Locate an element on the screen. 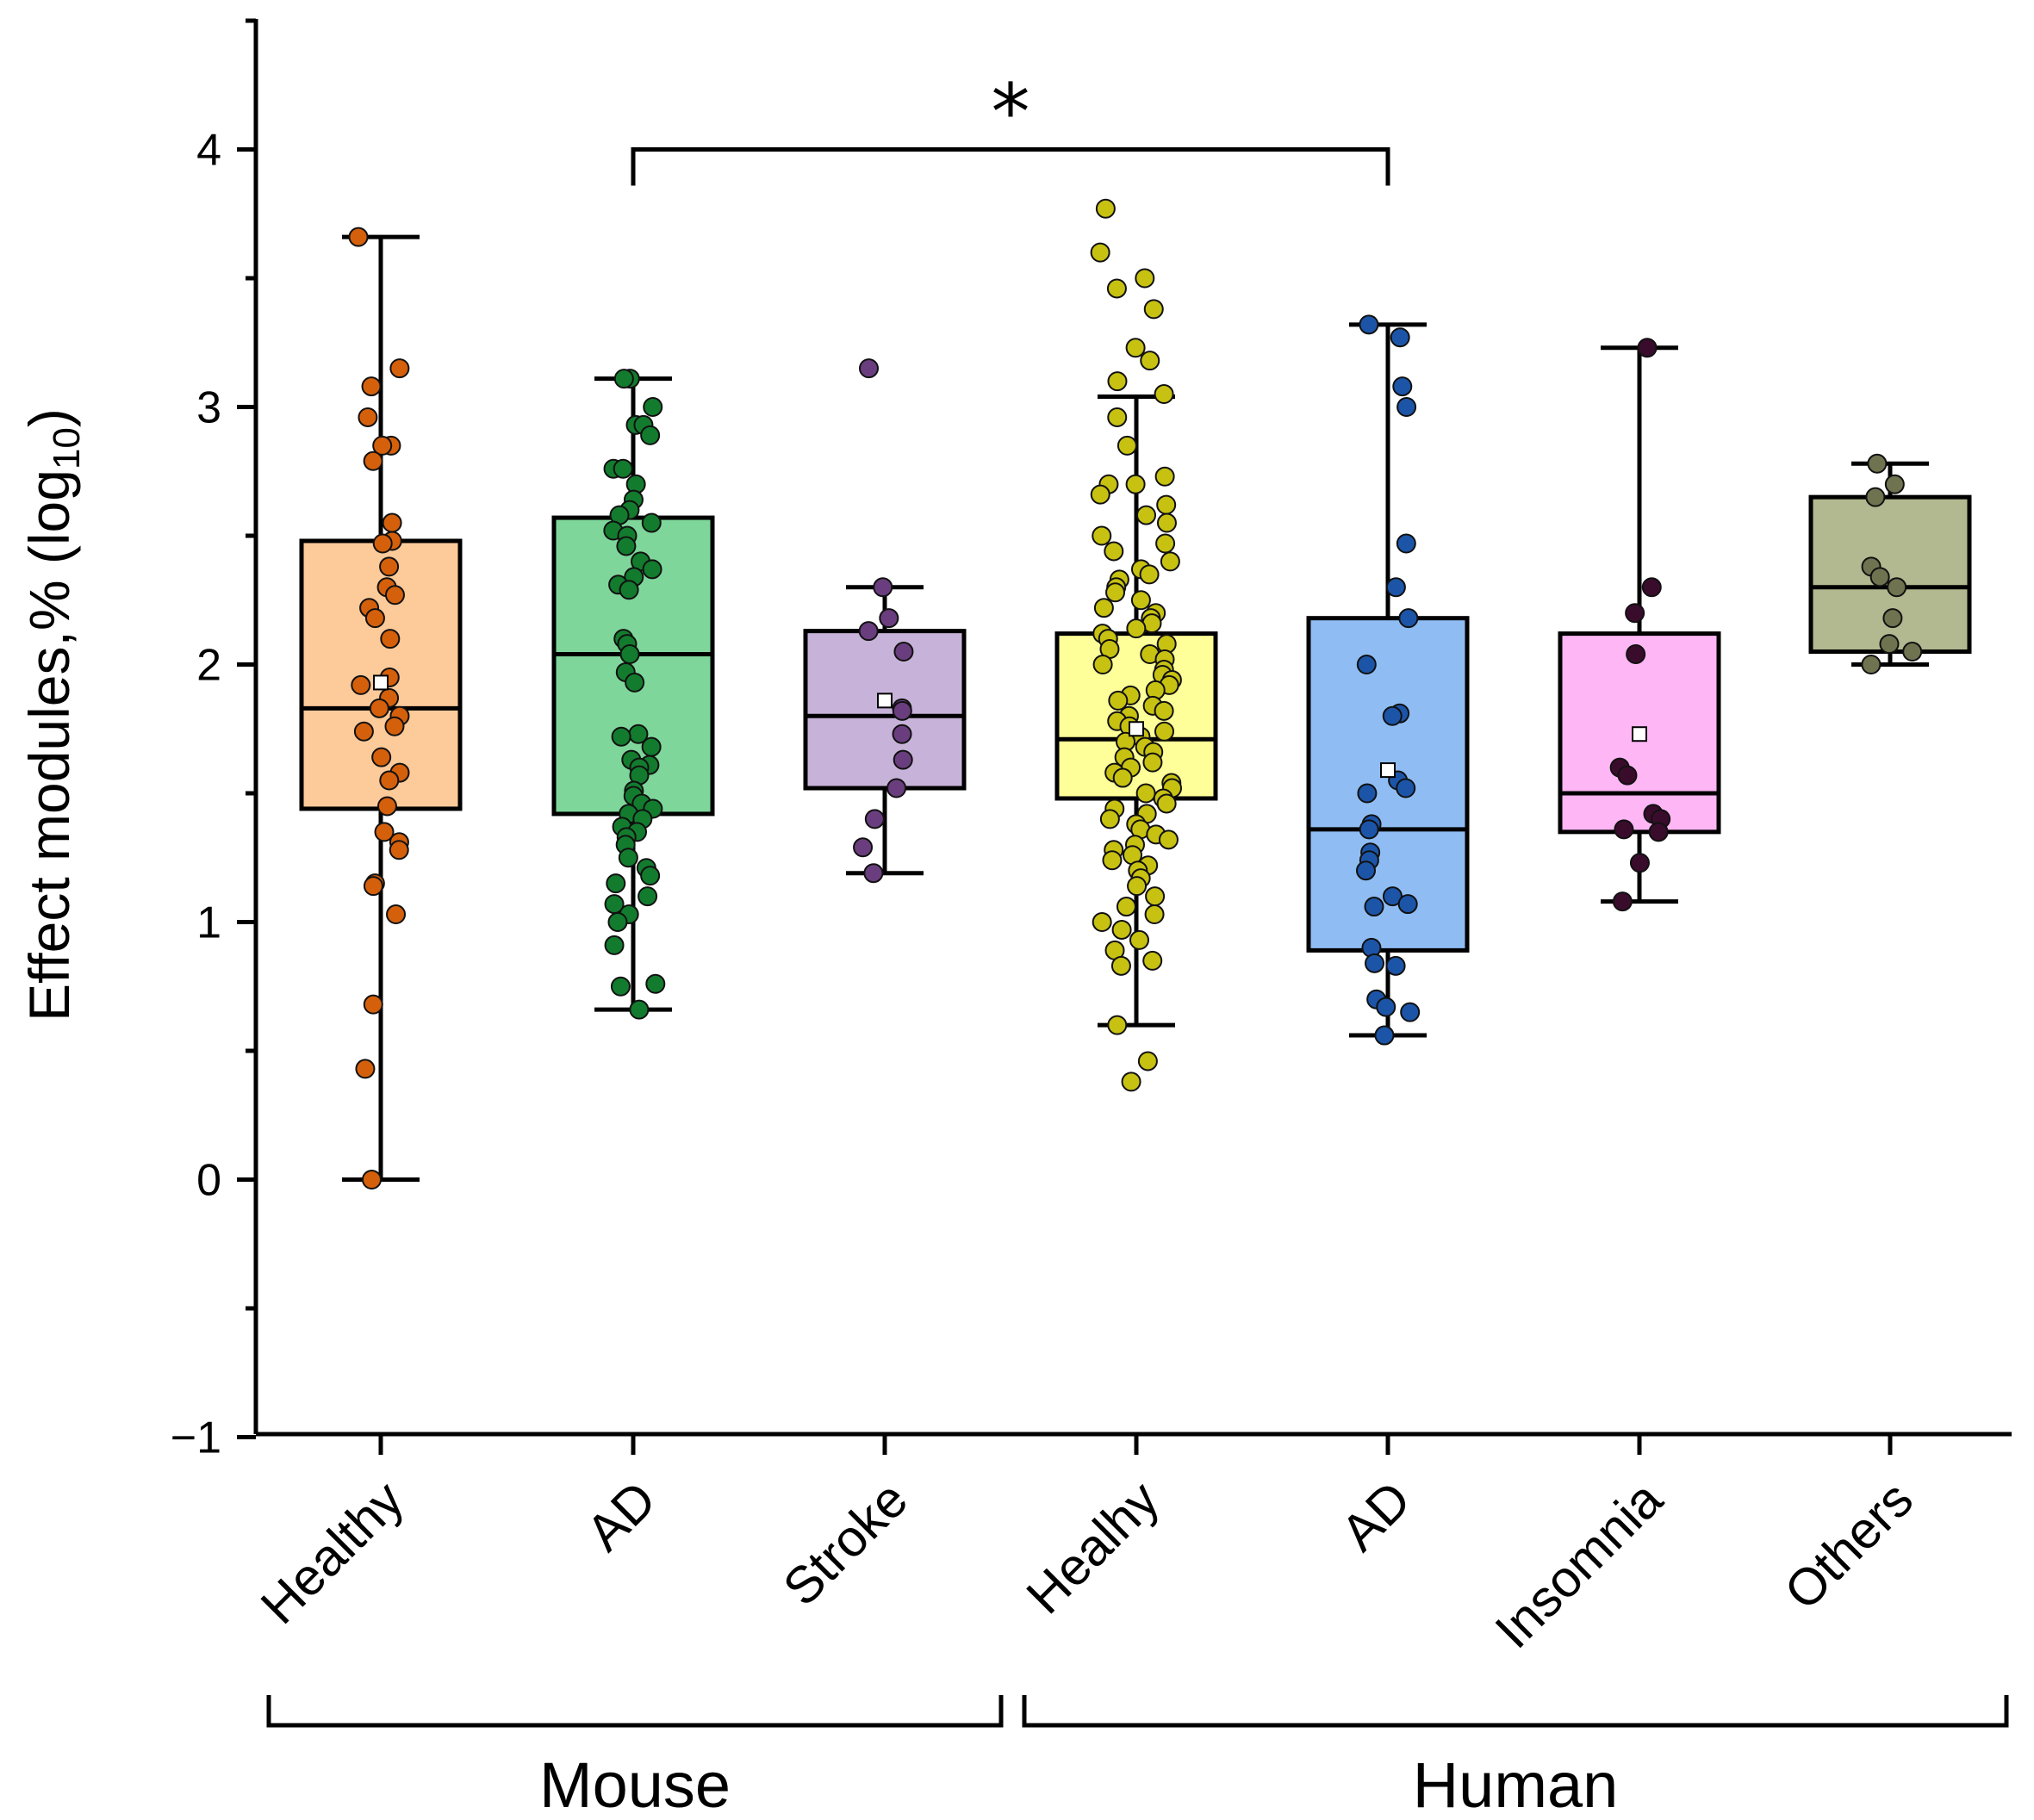 The width and height of the screenshot is (2034, 1820). group-bracket-line is located at coordinates (1515, 1712).